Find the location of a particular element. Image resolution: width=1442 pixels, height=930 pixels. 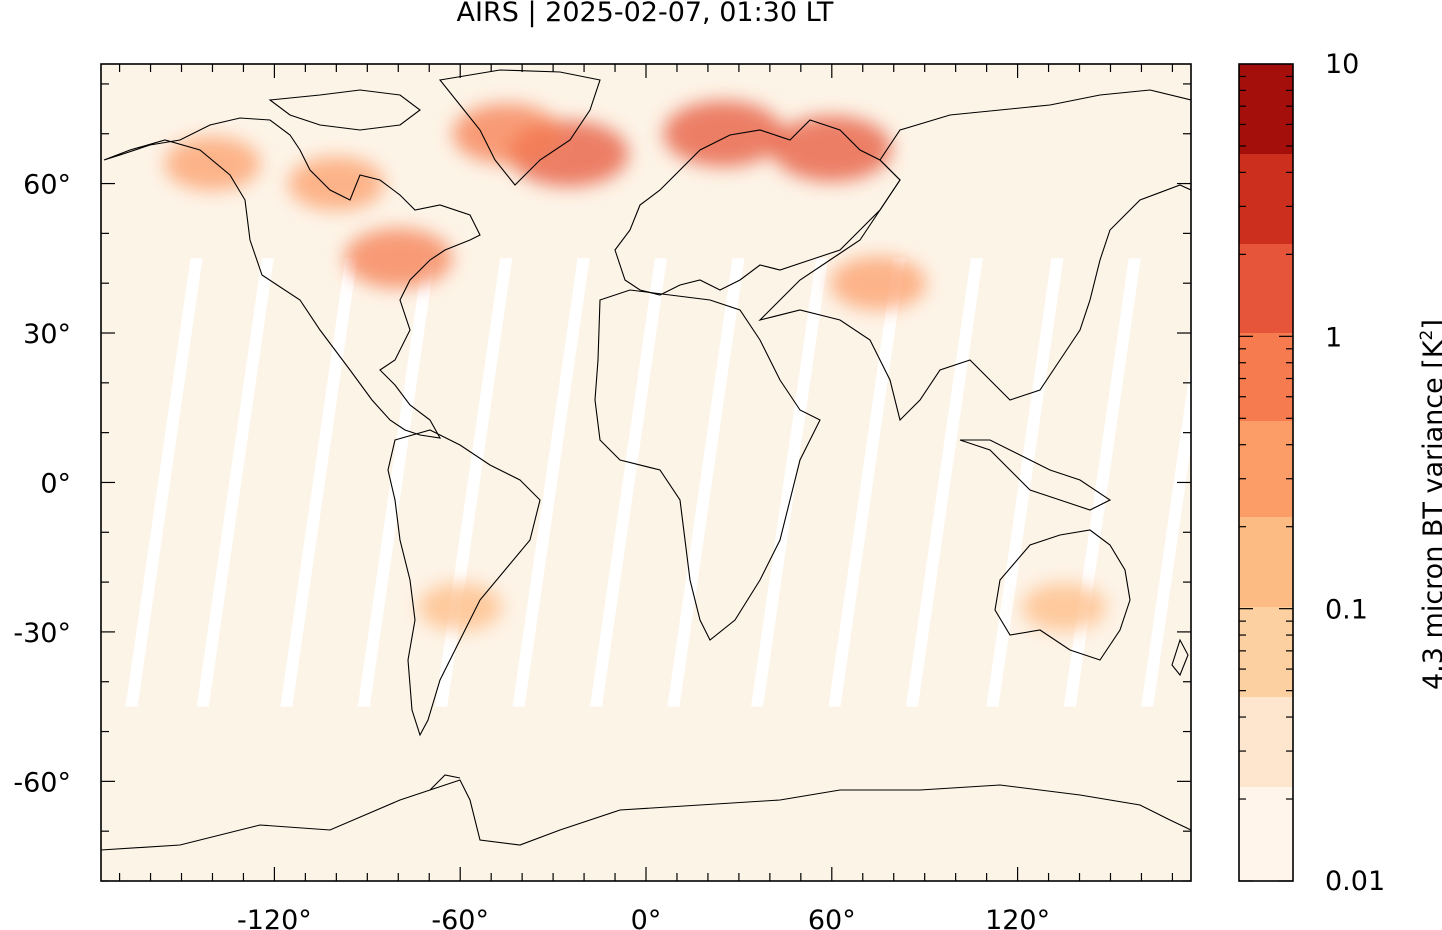

colorbar-label: 4.3 micron BT variance [K2] is located at coordinates (1429, 504).